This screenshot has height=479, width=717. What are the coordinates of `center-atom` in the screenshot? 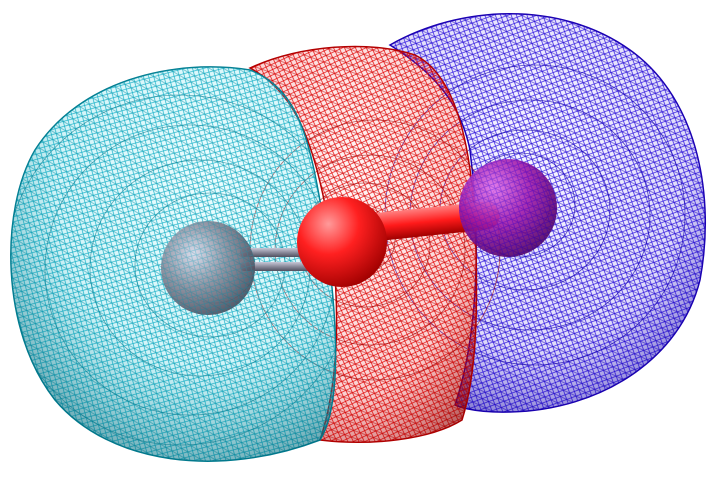 It's located at (342, 242).